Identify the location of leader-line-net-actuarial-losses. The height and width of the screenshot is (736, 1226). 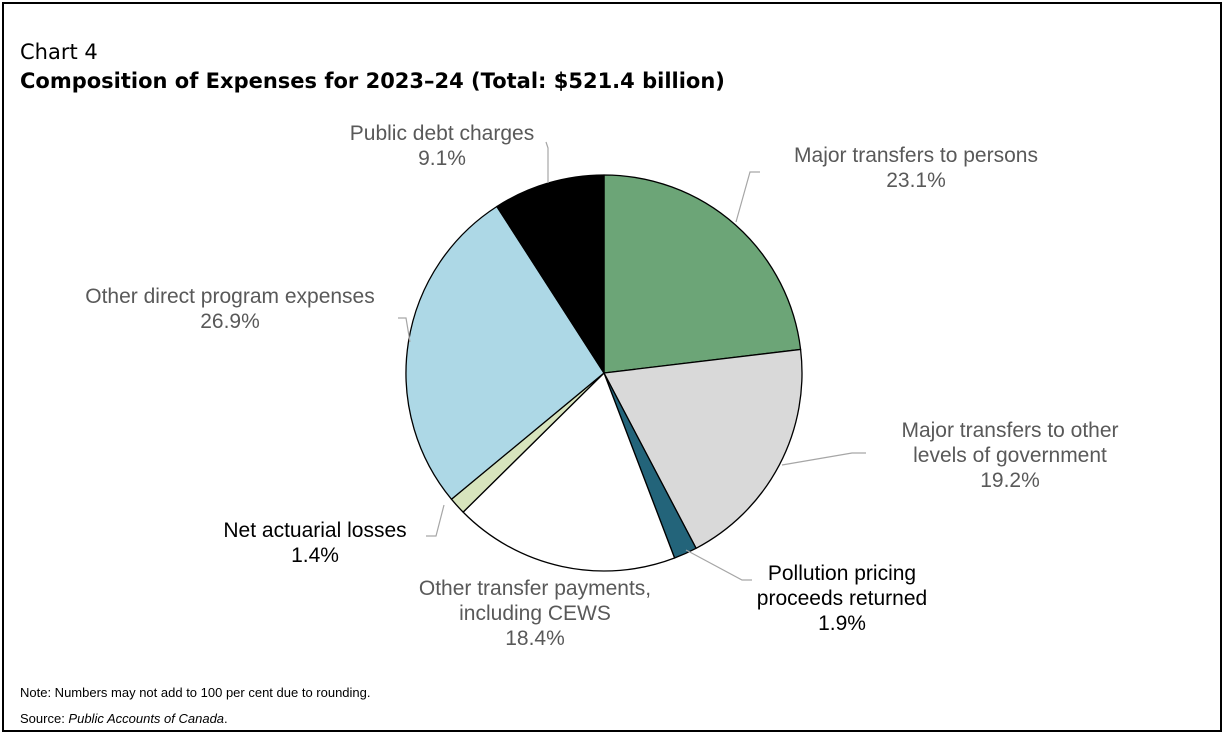
(435, 520).